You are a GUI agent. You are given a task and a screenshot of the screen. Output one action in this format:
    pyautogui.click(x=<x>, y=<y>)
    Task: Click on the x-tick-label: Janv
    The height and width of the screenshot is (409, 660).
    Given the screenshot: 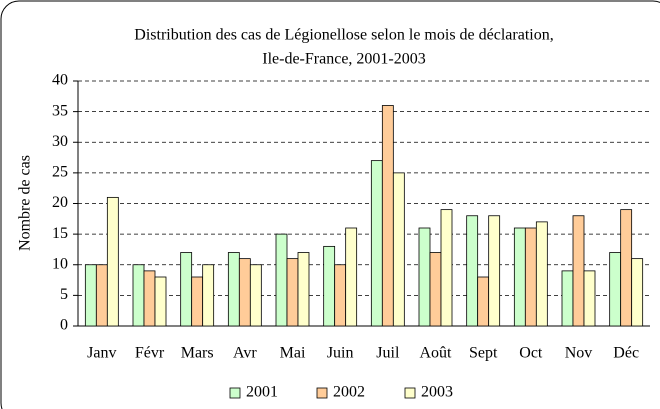 What is the action you would take?
    pyautogui.click(x=101, y=353)
    